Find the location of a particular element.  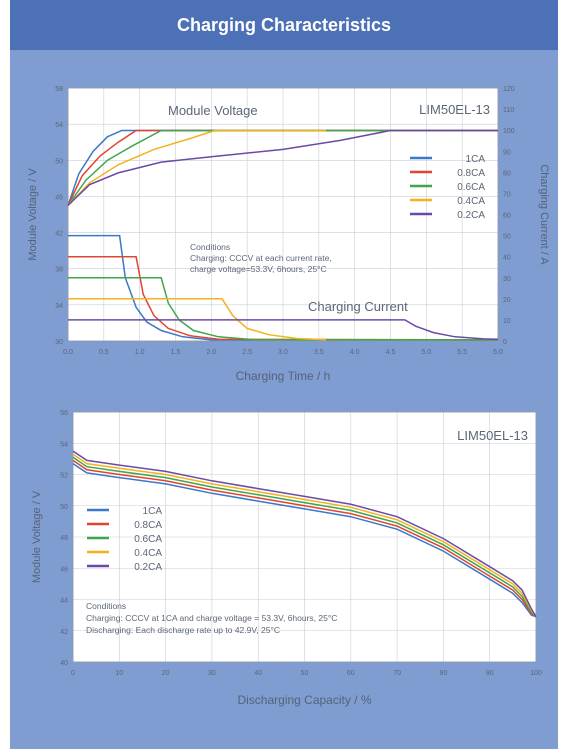

chart1-legend-label-0.4CA: 0.4CA is located at coordinates (471, 201).